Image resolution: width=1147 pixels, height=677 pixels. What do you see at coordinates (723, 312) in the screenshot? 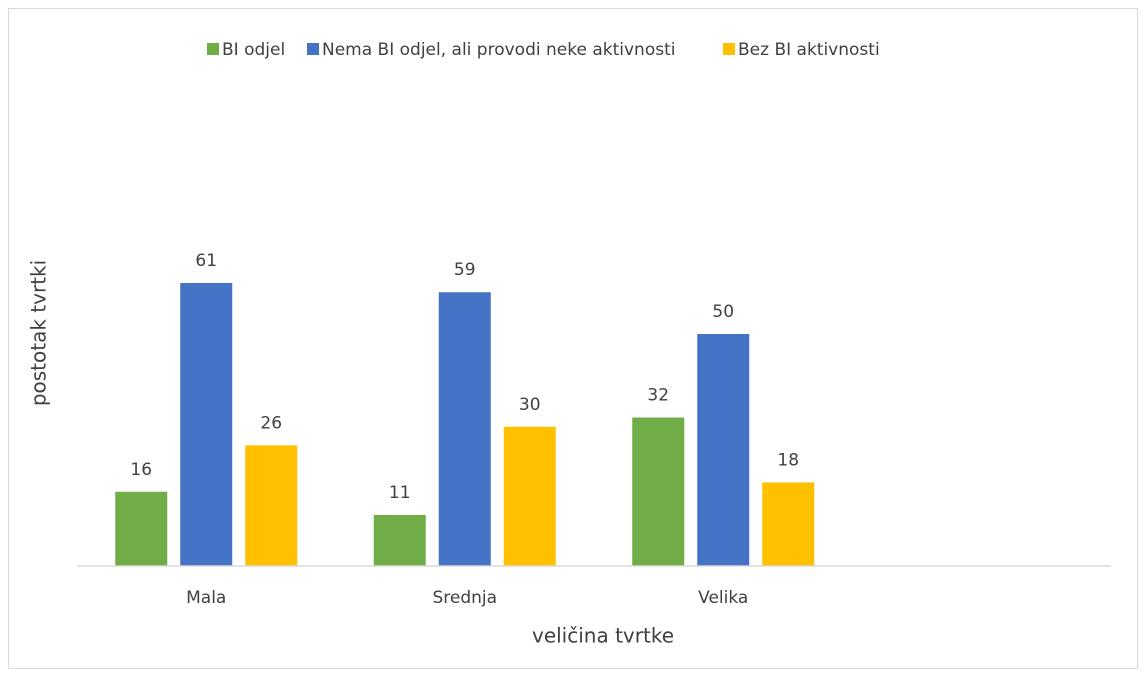
I see `data-label: 50` at bounding box center [723, 312].